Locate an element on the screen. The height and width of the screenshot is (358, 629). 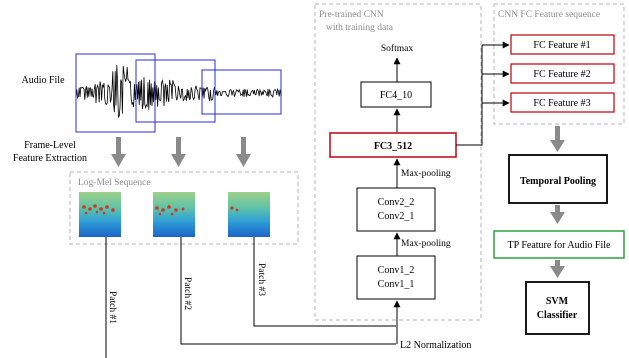
waveform-trace is located at coordinates (178, 92).